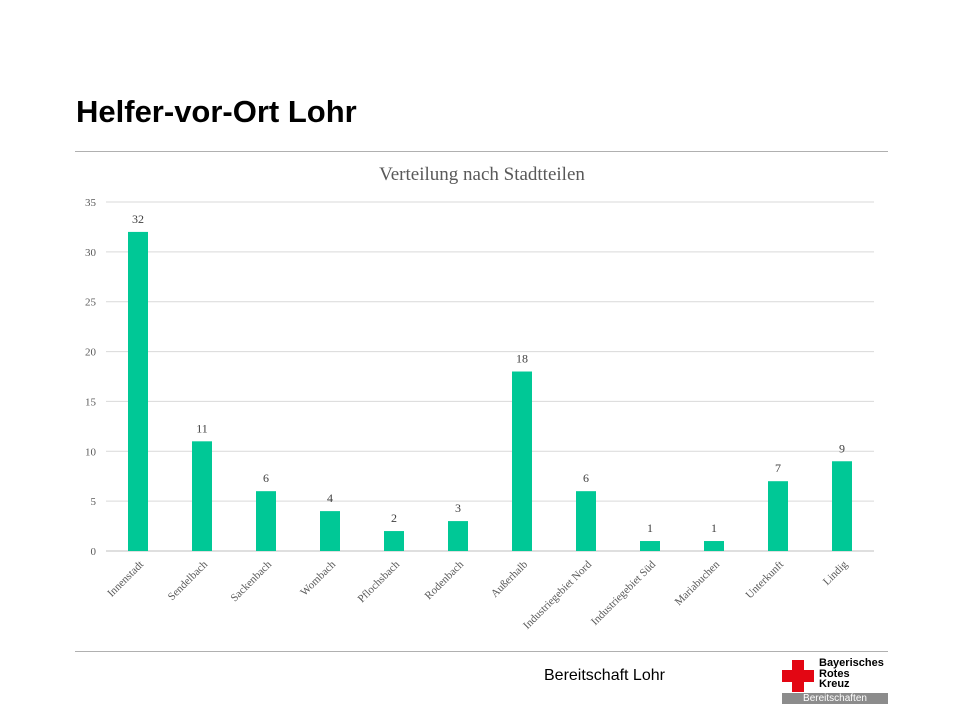 This screenshot has height=720, width=960. I want to click on logo-line-1: Bayerisches, so click(851, 663).